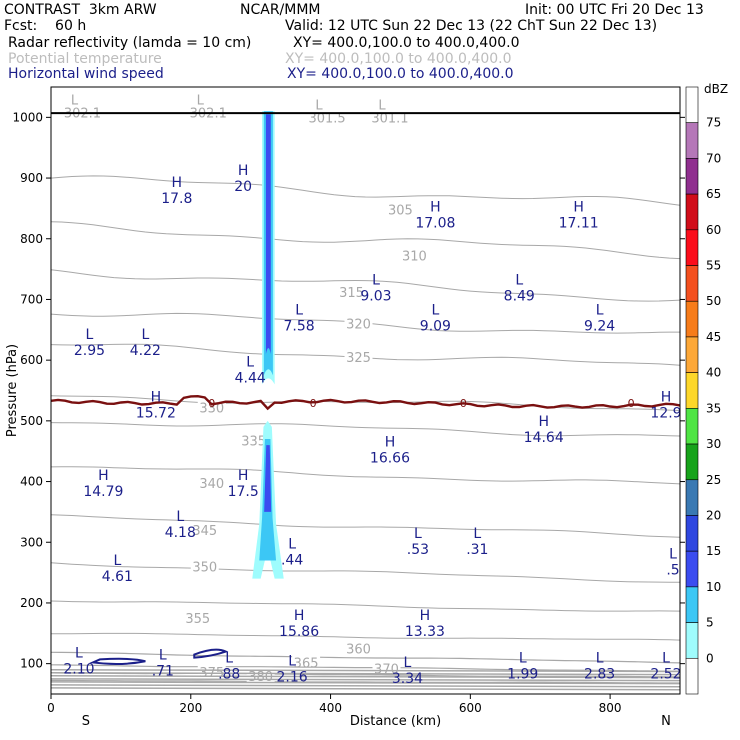 Image resolution: width=740 pixels, height=740 pixels. What do you see at coordinates (78, 670) in the screenshot?
I see `wind-extreme-value: 2.10` at bounding box center [78, 670].